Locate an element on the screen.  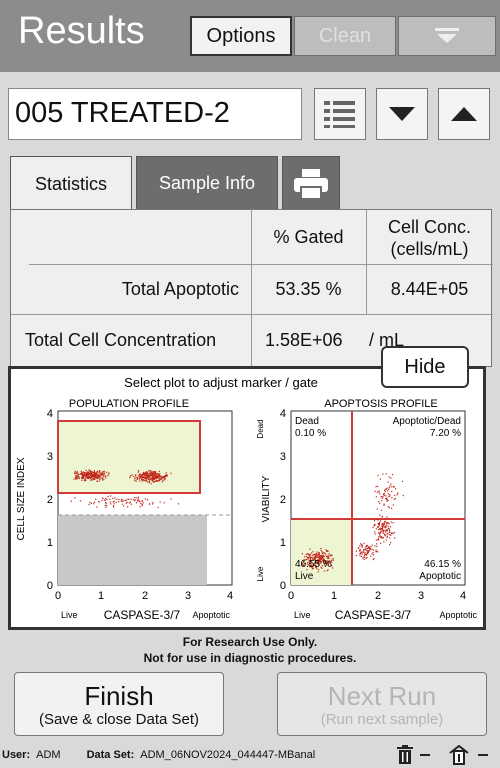
pop-xtick-0: 0 is located at coordinates (58, 596).